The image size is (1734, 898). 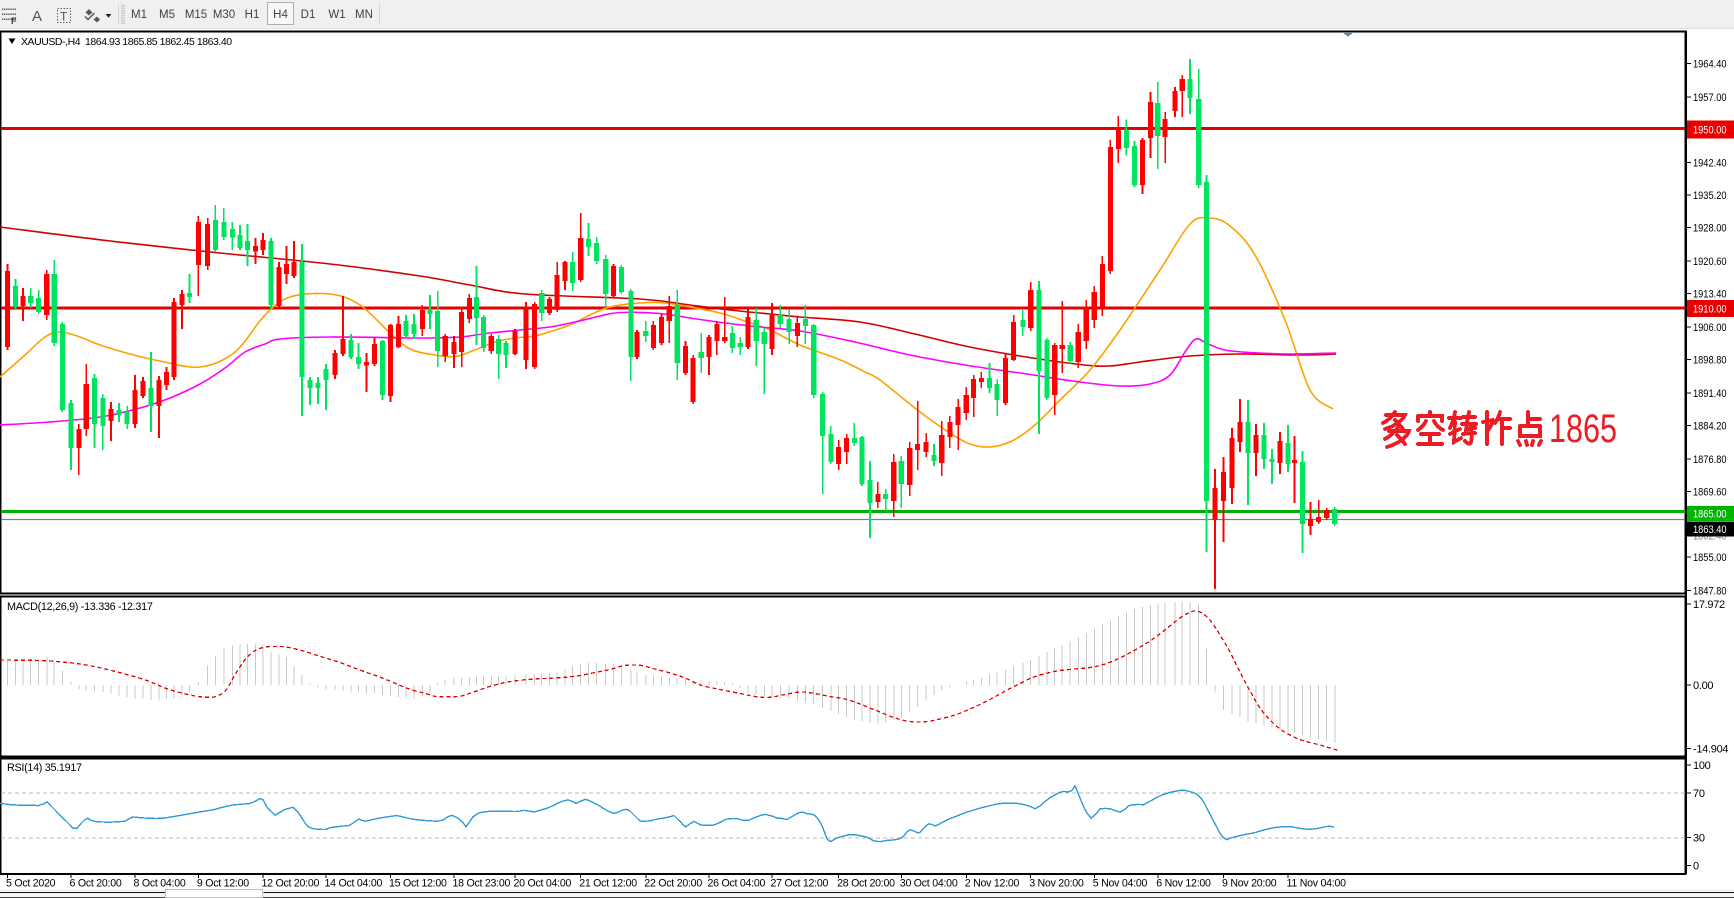 What do you see at coordinates (1703, 686) in the screenshot?
I see `svg-text: 0.00` at bounding box center [1703, 686].